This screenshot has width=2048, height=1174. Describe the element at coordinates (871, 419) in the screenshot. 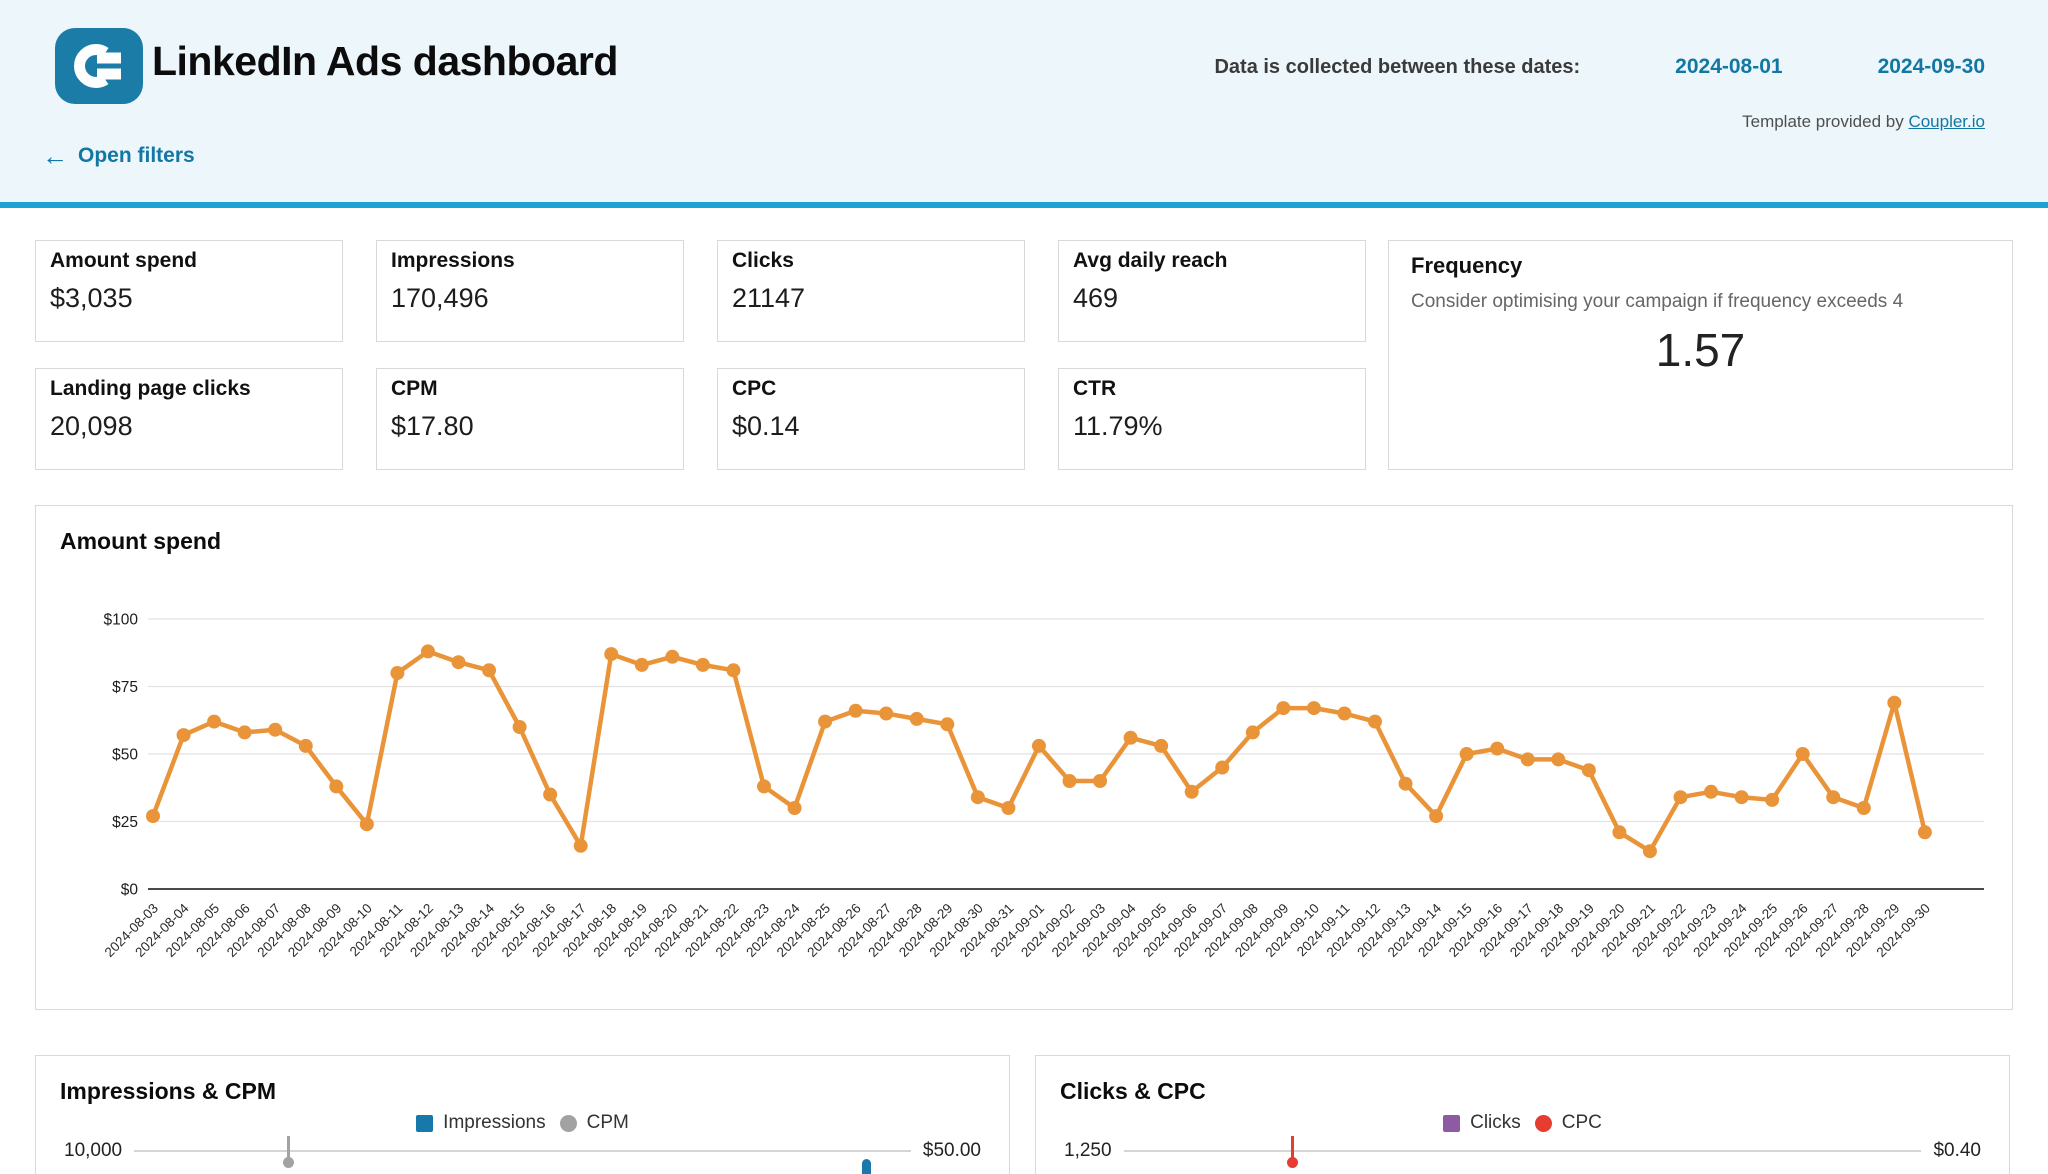

I see `kpi-card-cpc: CPC $0.14` at that location.